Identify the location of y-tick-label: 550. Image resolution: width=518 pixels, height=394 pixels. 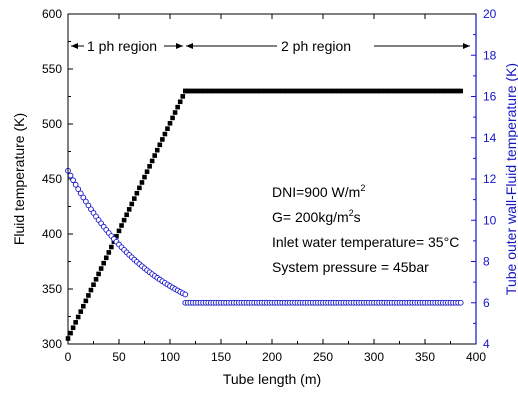
(52, 69).